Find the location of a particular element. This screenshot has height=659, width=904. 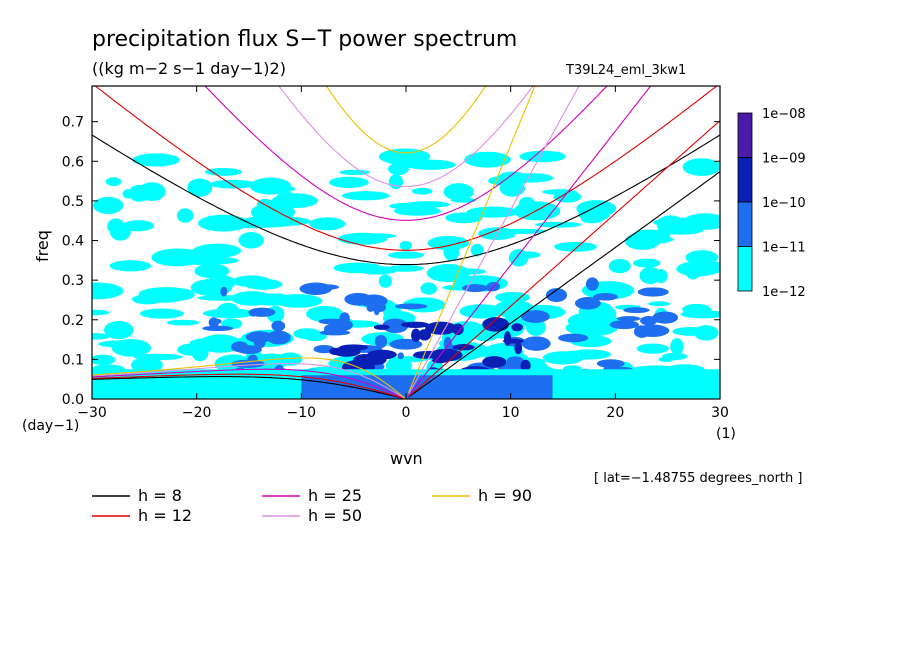

kelvin-curve-h90 is located at coordinates (472, 239).